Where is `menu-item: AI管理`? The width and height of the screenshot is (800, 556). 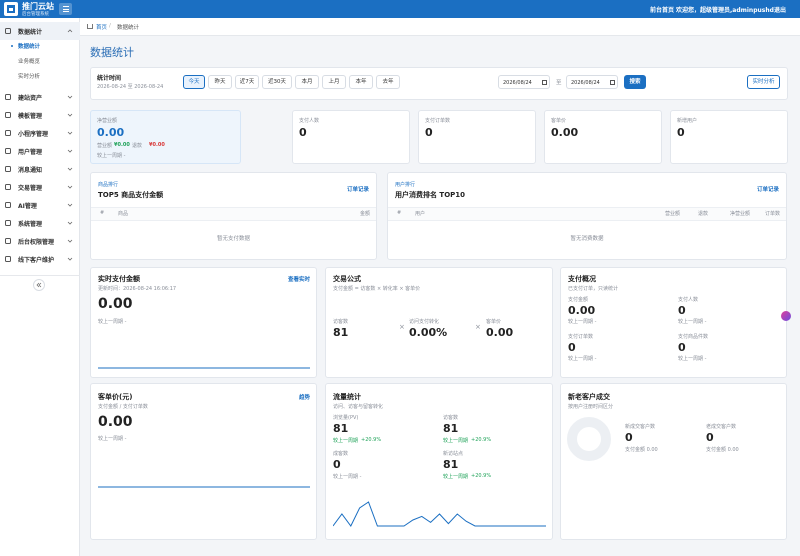
menu-item: AI管理 is located at coordinates (27, 206).